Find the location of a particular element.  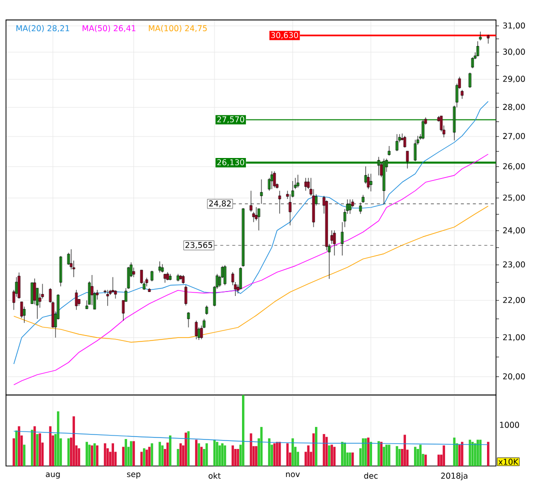

y-tick-label: 29,00 is located at coordinates (514, 79).